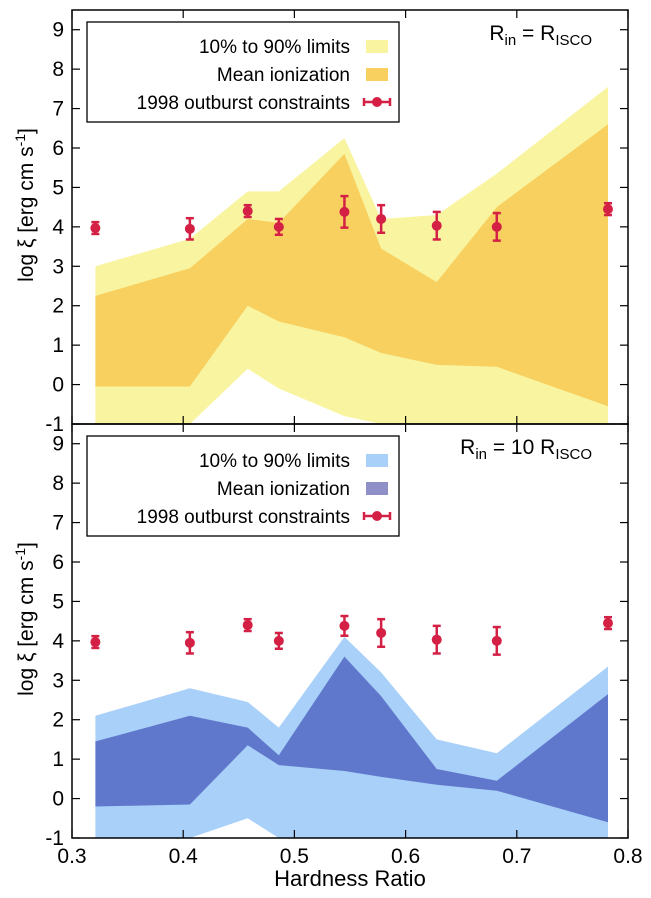 The height and width of the screenshot is (898, 651). I want to click on band-mean-ionization, so click(351, 739).